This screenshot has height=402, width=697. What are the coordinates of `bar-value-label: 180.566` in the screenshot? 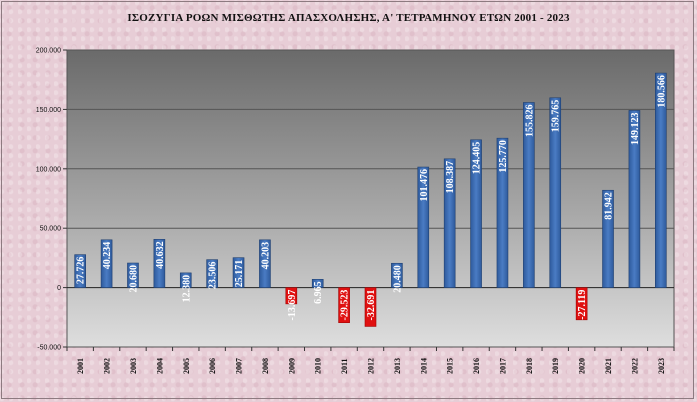 It's located at (661, 91).